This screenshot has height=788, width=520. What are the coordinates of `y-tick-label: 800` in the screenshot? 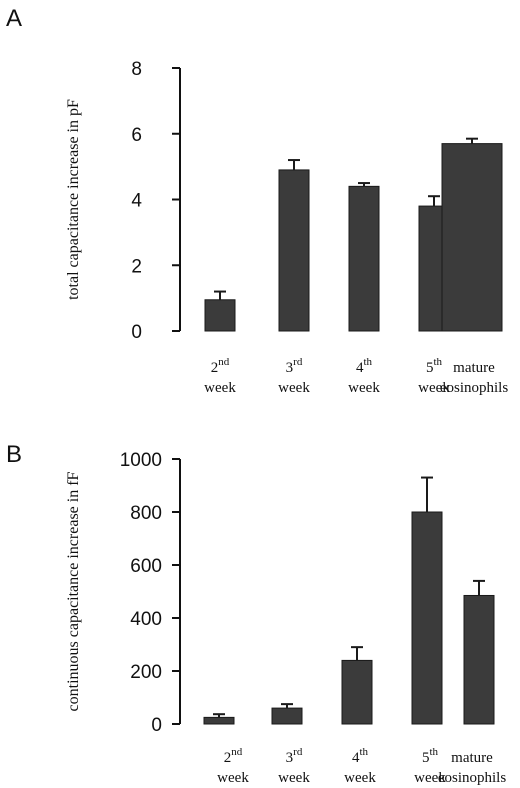 It's located at (146, 513).